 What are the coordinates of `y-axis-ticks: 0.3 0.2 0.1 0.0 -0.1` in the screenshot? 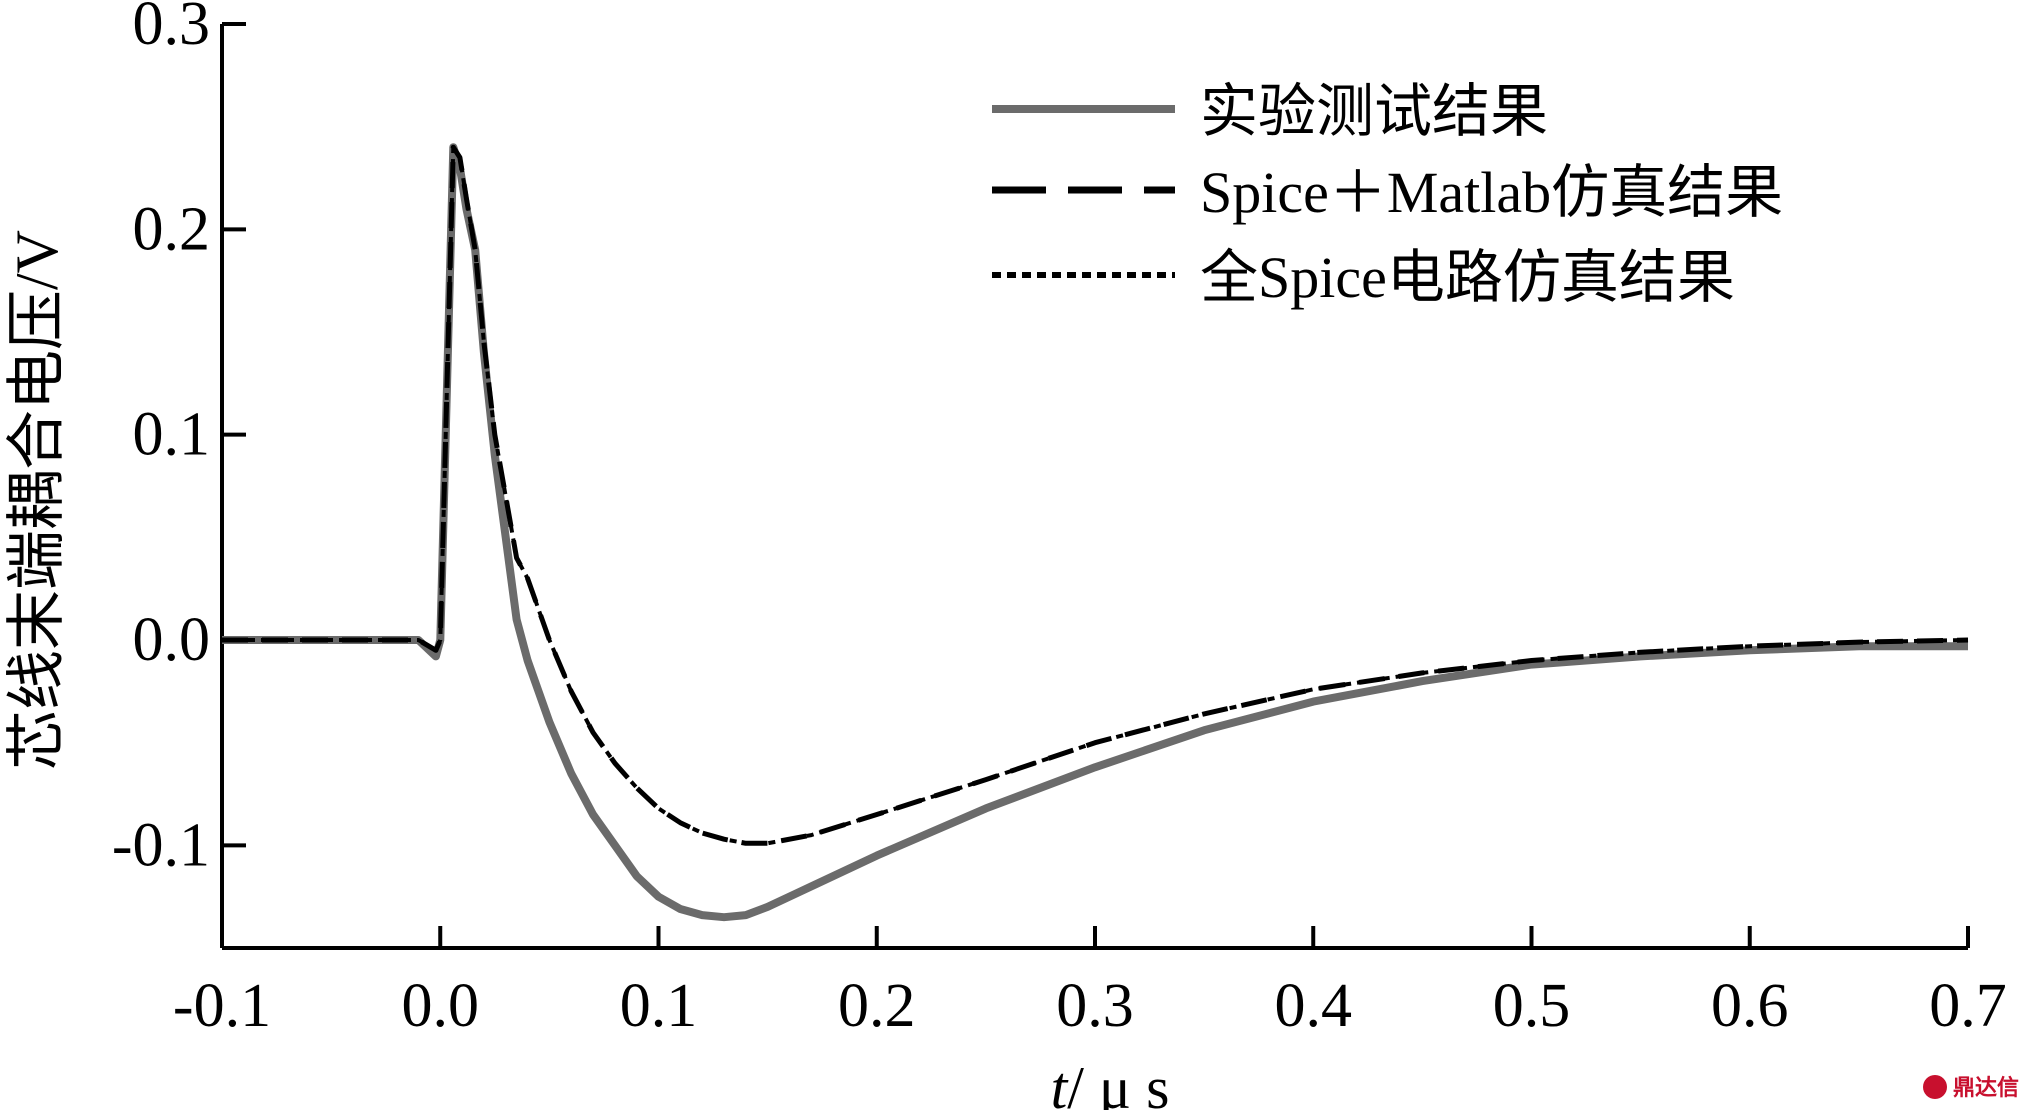 It's located at (179, 439).